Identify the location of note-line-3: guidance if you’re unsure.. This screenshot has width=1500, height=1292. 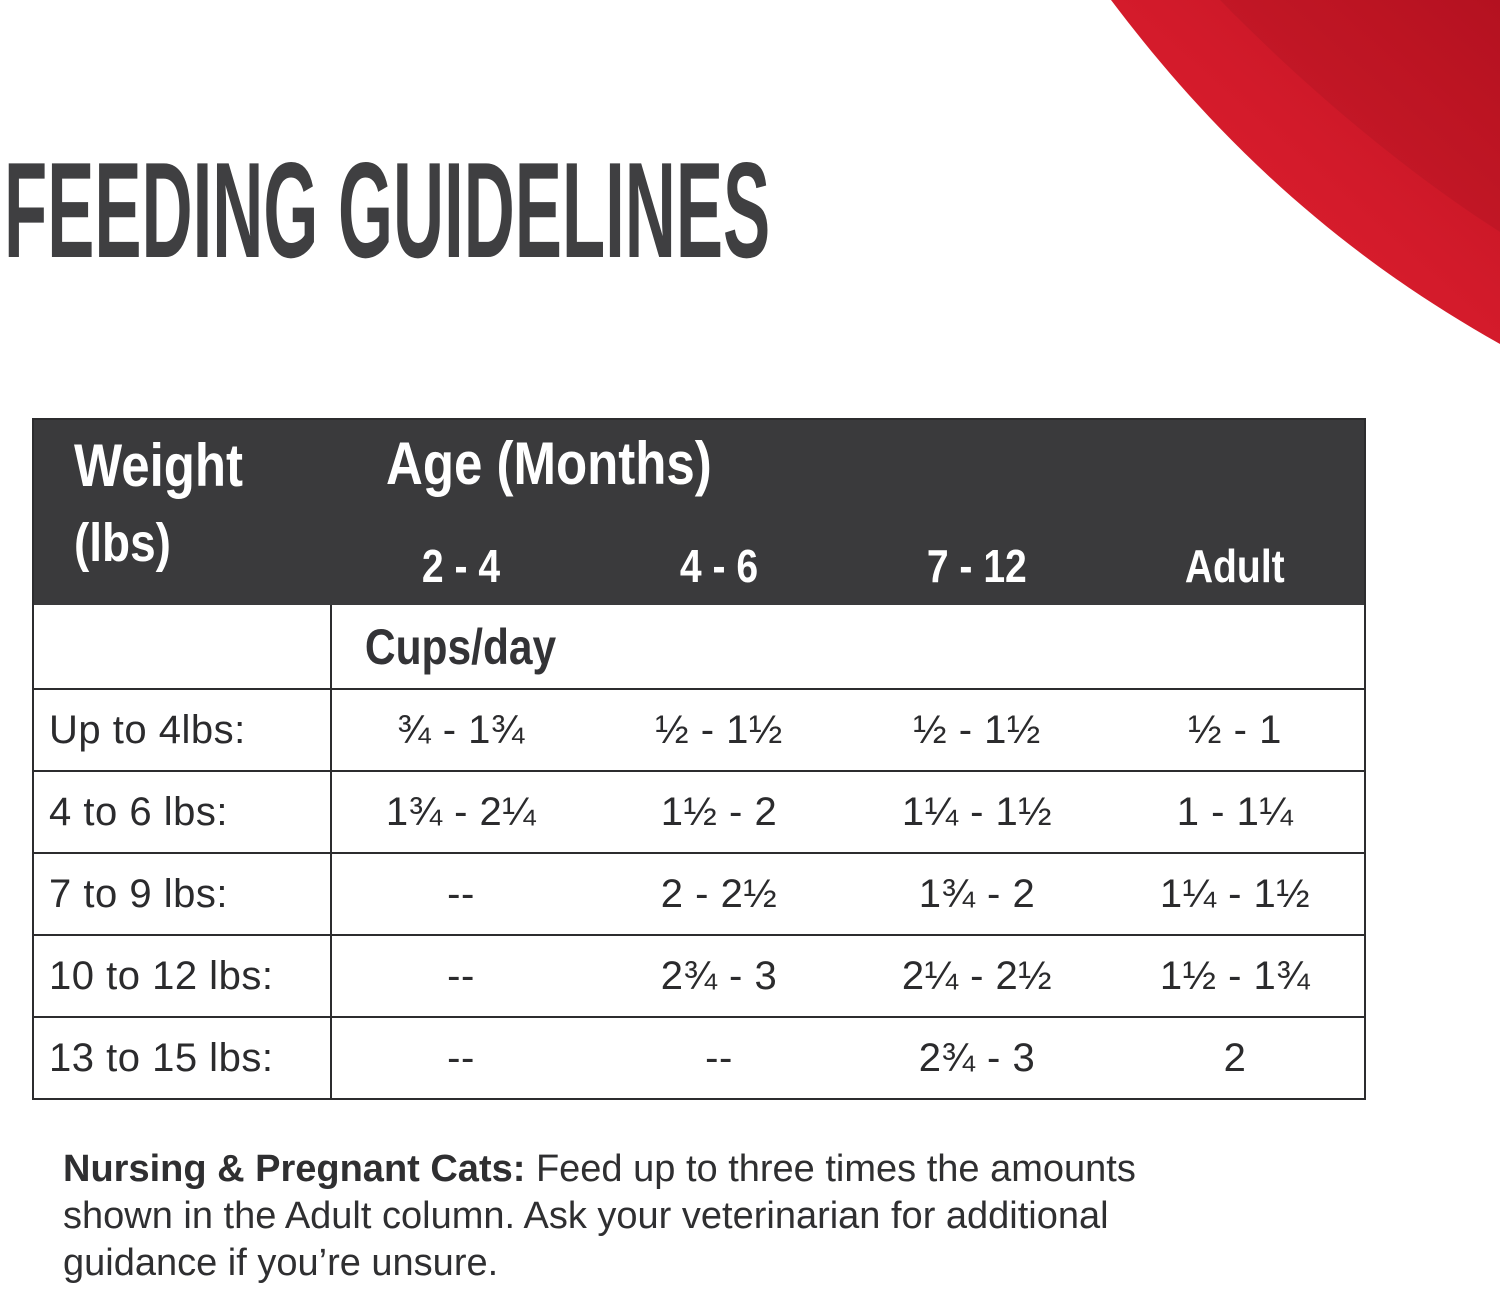
(281, 1263).